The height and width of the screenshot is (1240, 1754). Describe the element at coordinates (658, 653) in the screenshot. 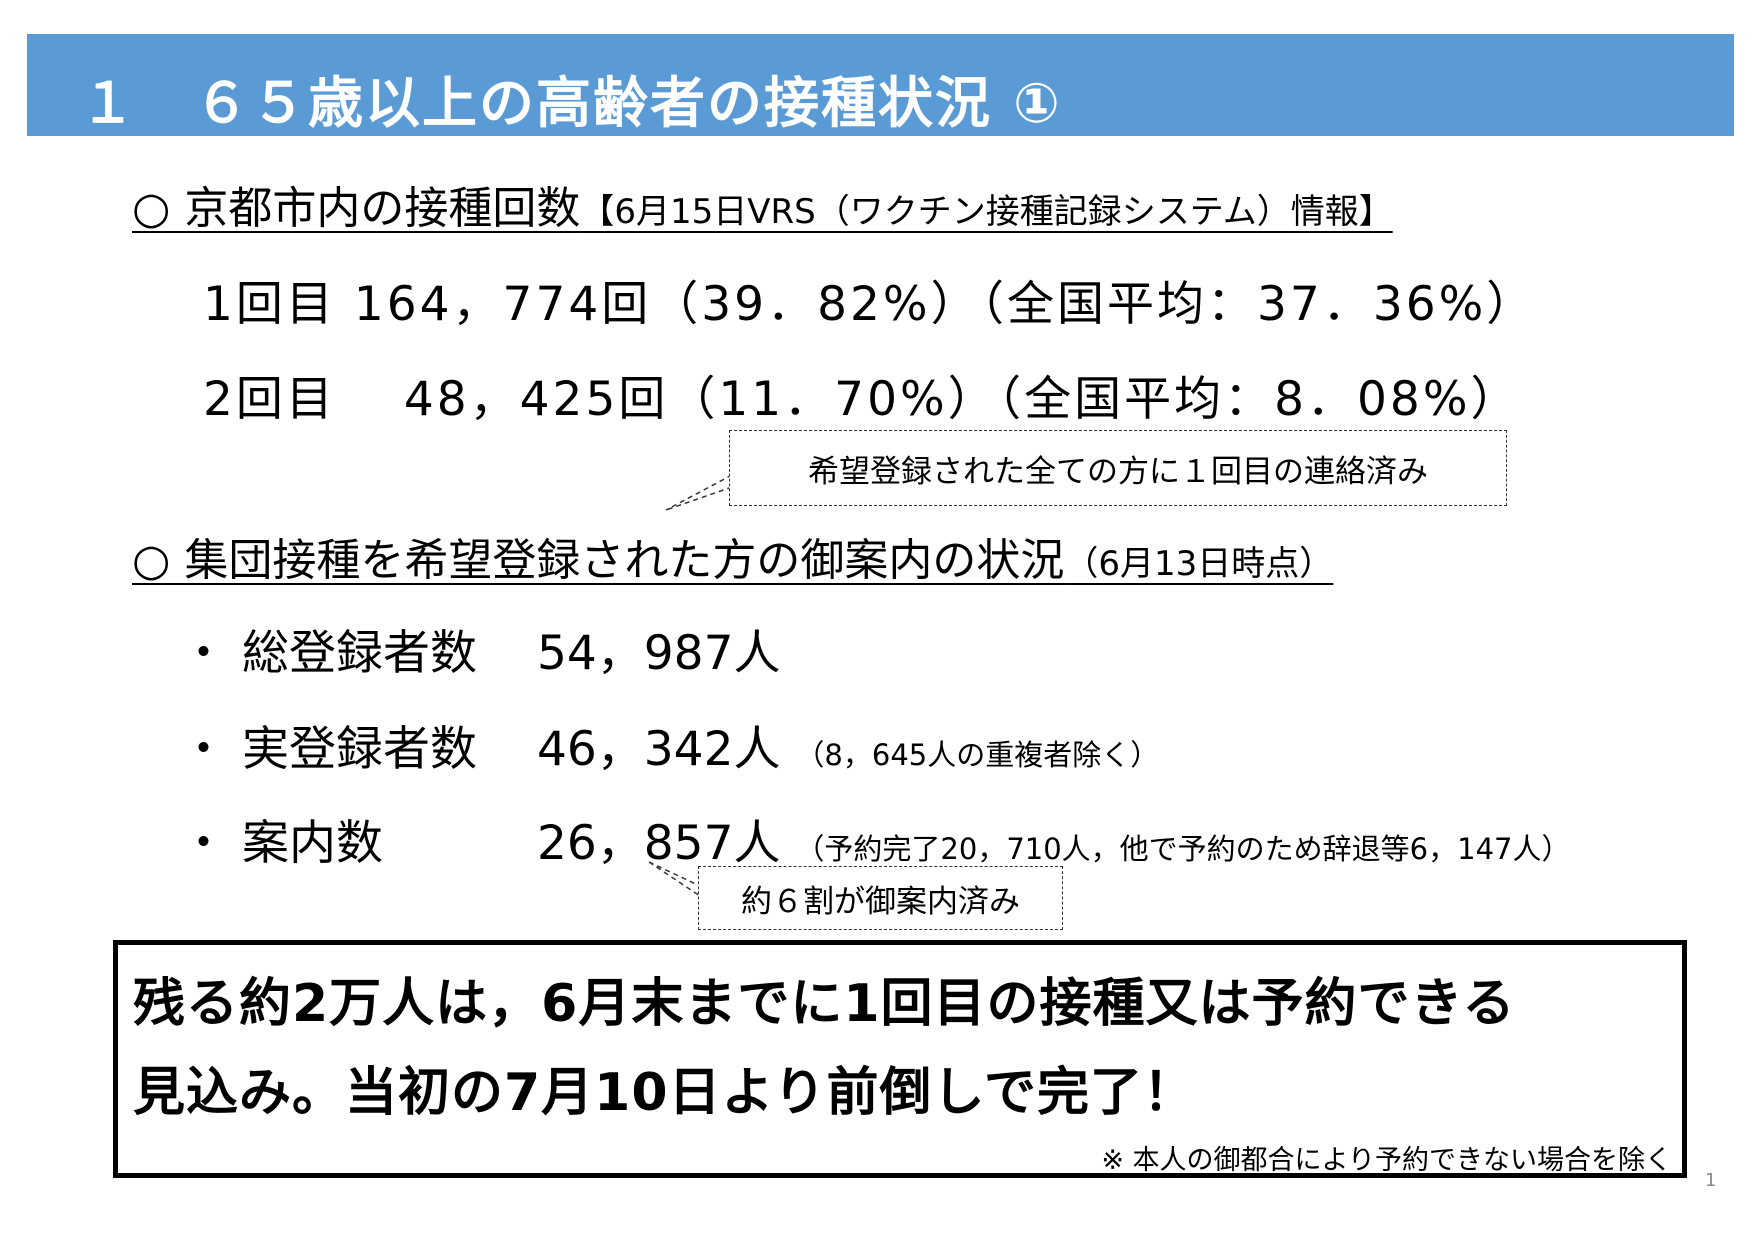

I see `item-value: 54，987人` at that location.